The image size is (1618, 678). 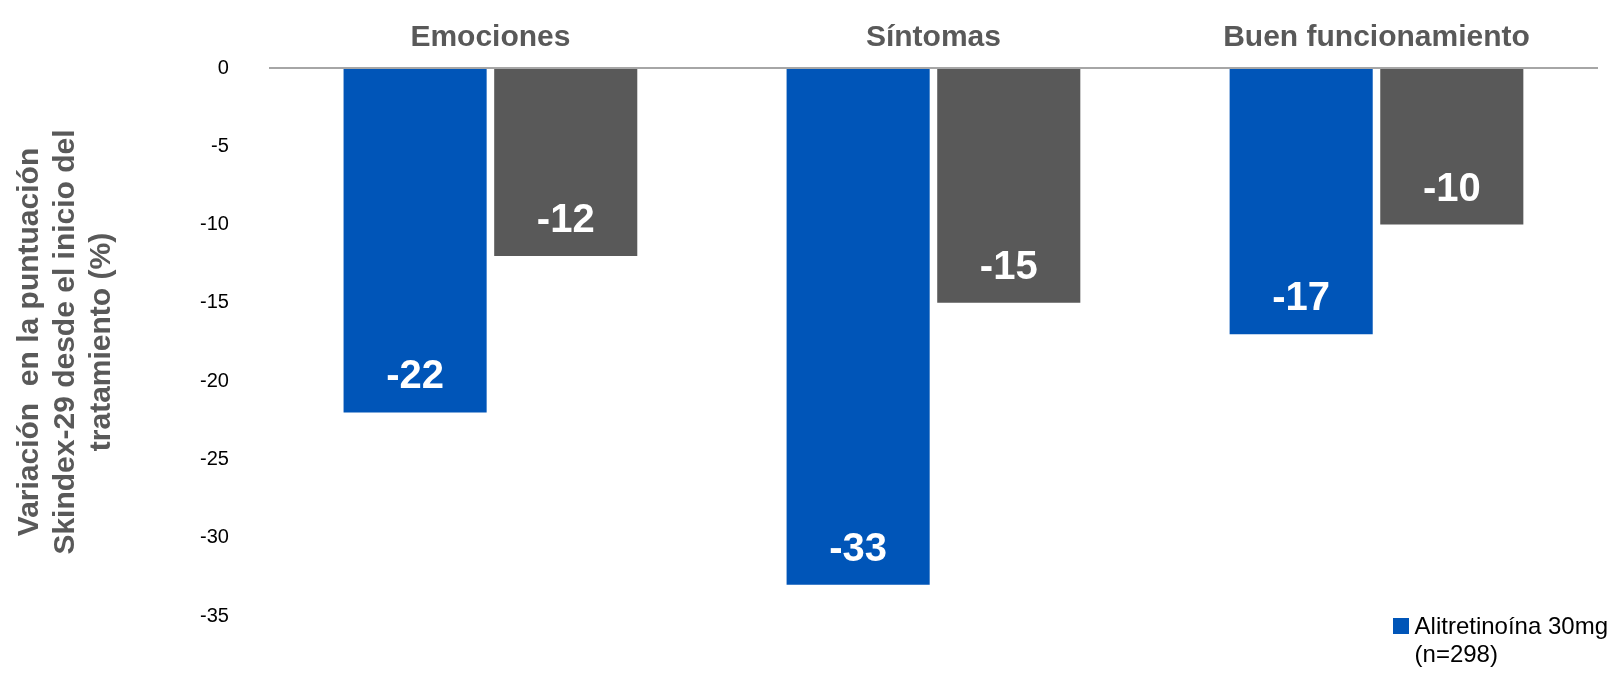 What do you see at coordinates (214, 379) in the screenshot?
I see `y-tick-label: -20` at bounding box center [214, 379].